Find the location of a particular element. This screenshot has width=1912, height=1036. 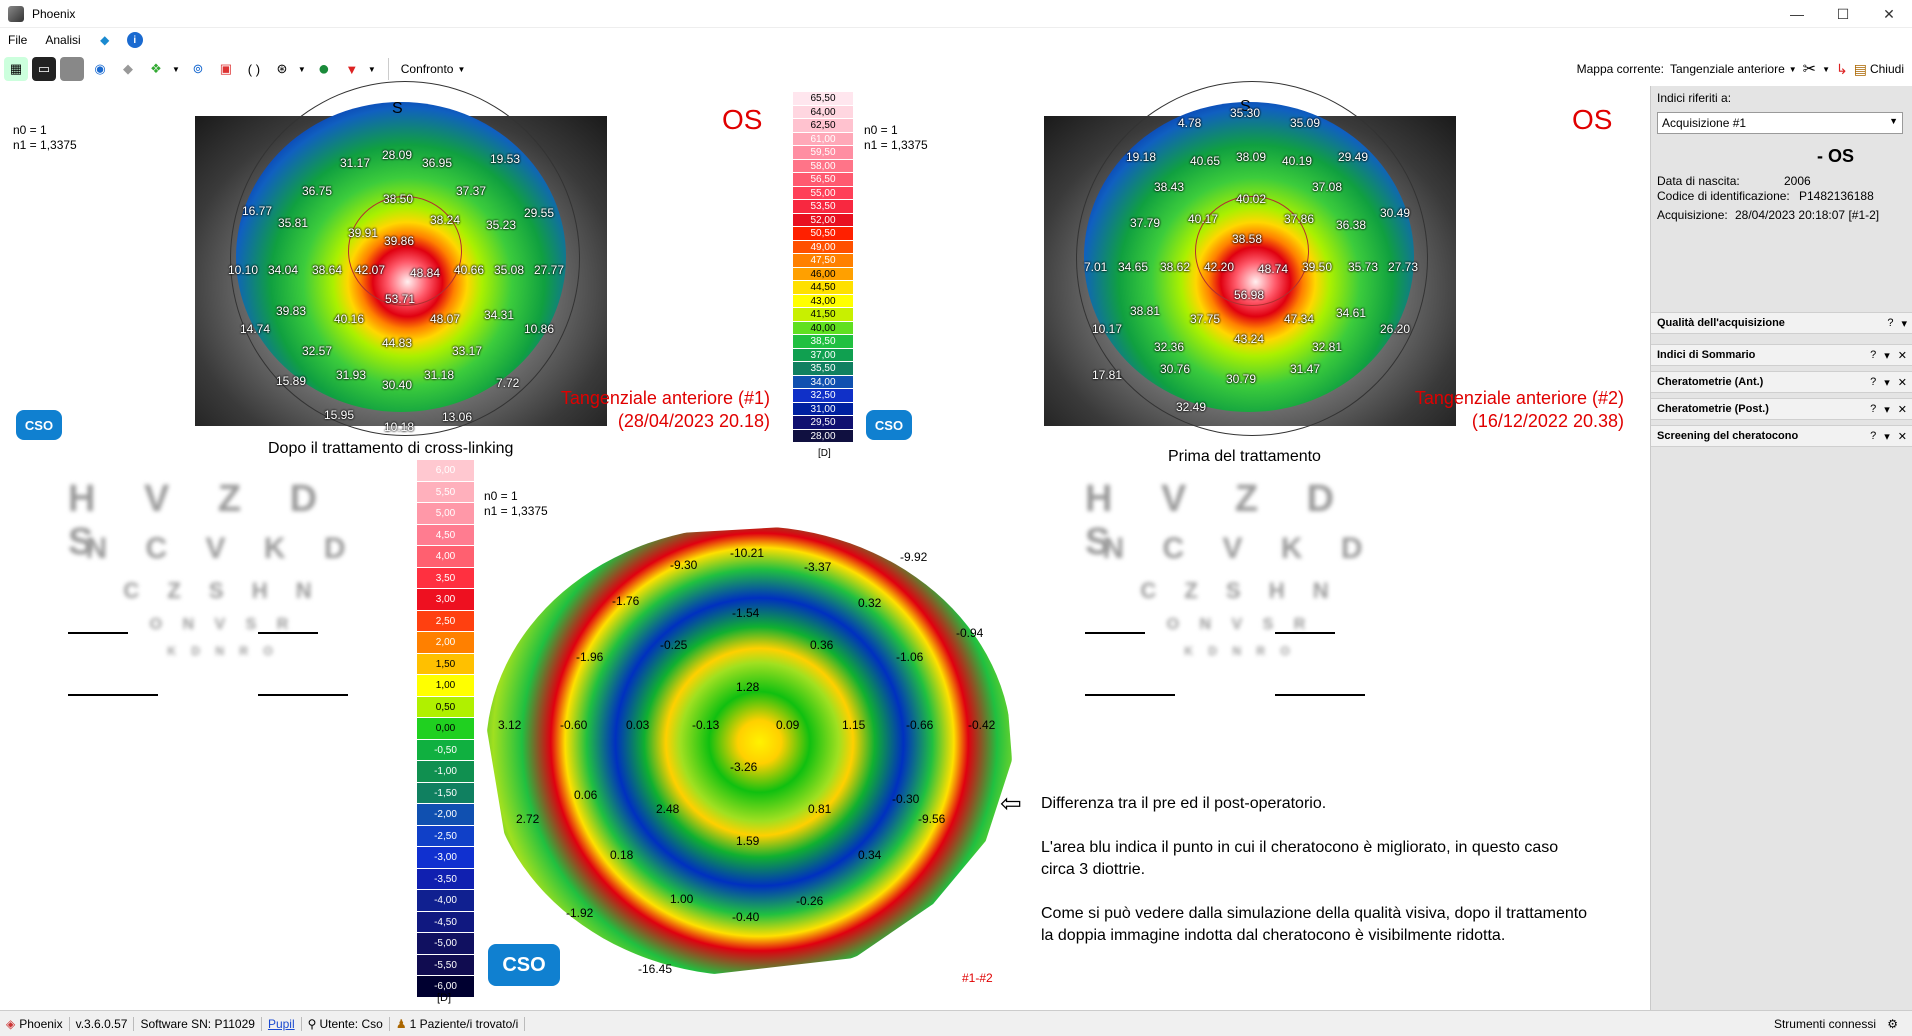

map-value: 7.01 is located at coordinates (1096, 267).